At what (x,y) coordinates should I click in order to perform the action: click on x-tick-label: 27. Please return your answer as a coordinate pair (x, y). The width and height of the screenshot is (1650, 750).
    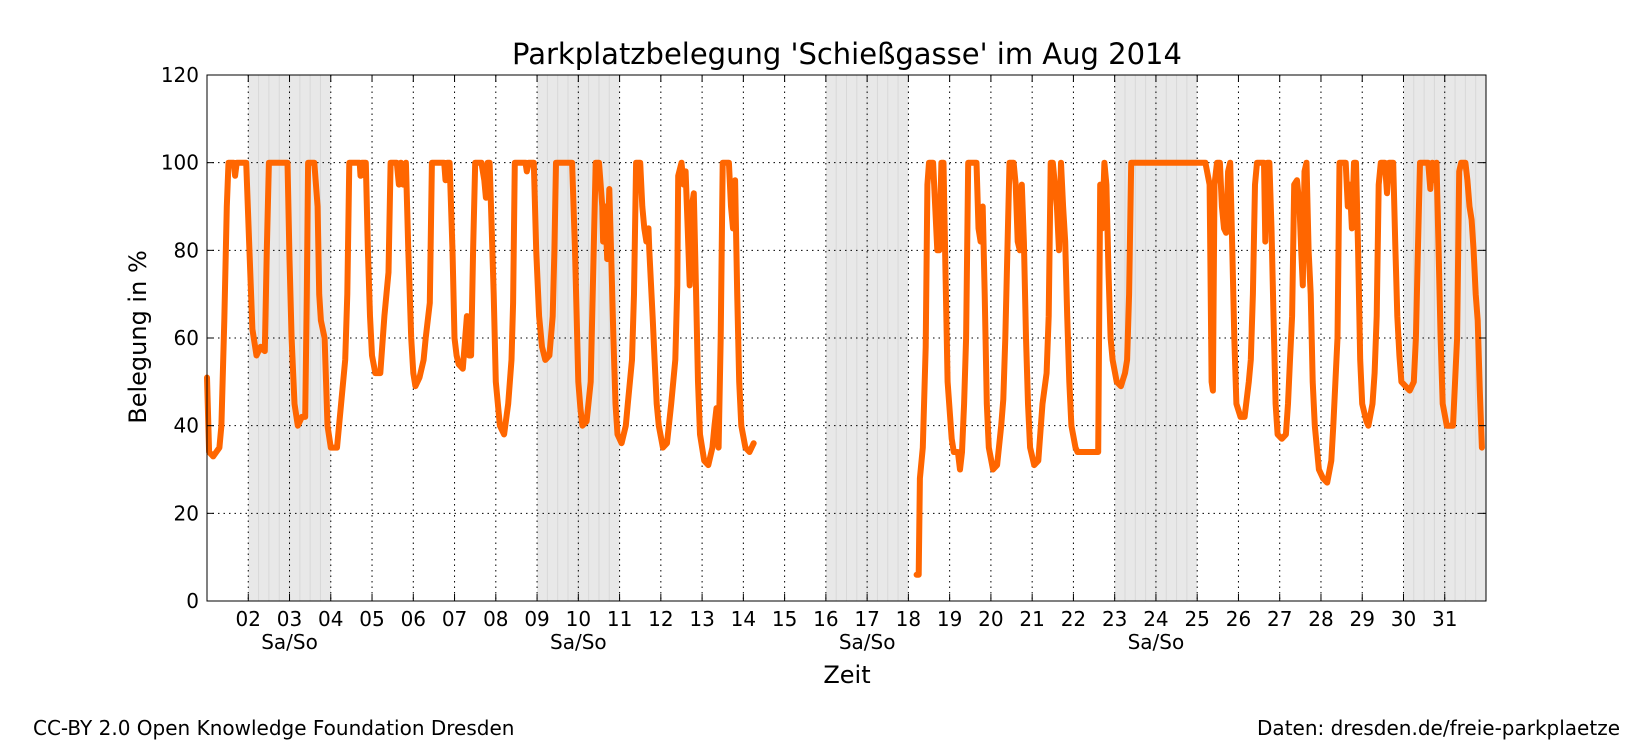
    Looking at the image, I should click on (1279, 619).